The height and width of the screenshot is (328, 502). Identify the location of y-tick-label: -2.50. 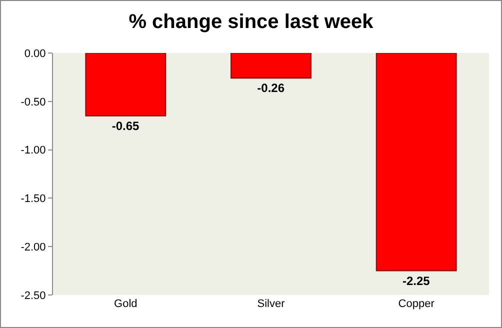
(33, 296).